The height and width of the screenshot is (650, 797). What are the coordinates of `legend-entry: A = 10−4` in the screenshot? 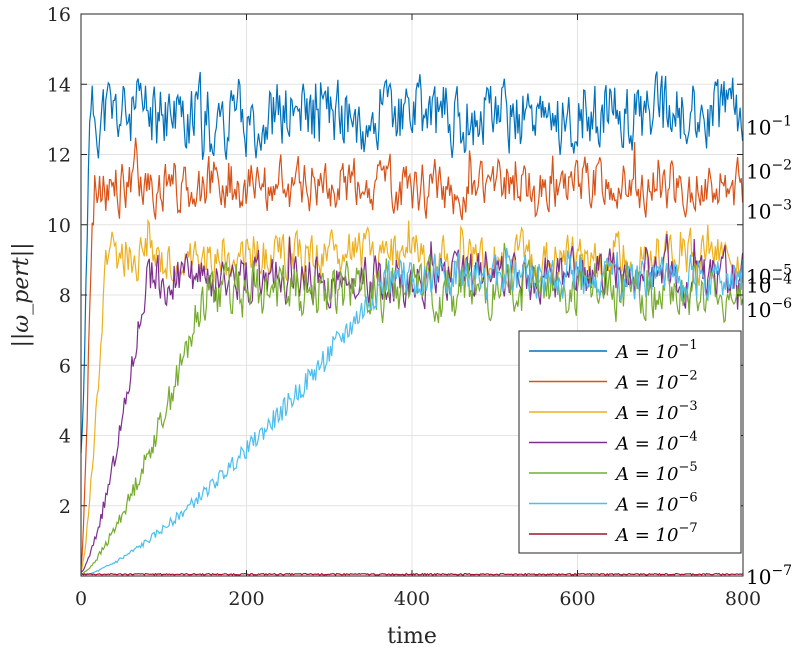 It's located at (656, 442).